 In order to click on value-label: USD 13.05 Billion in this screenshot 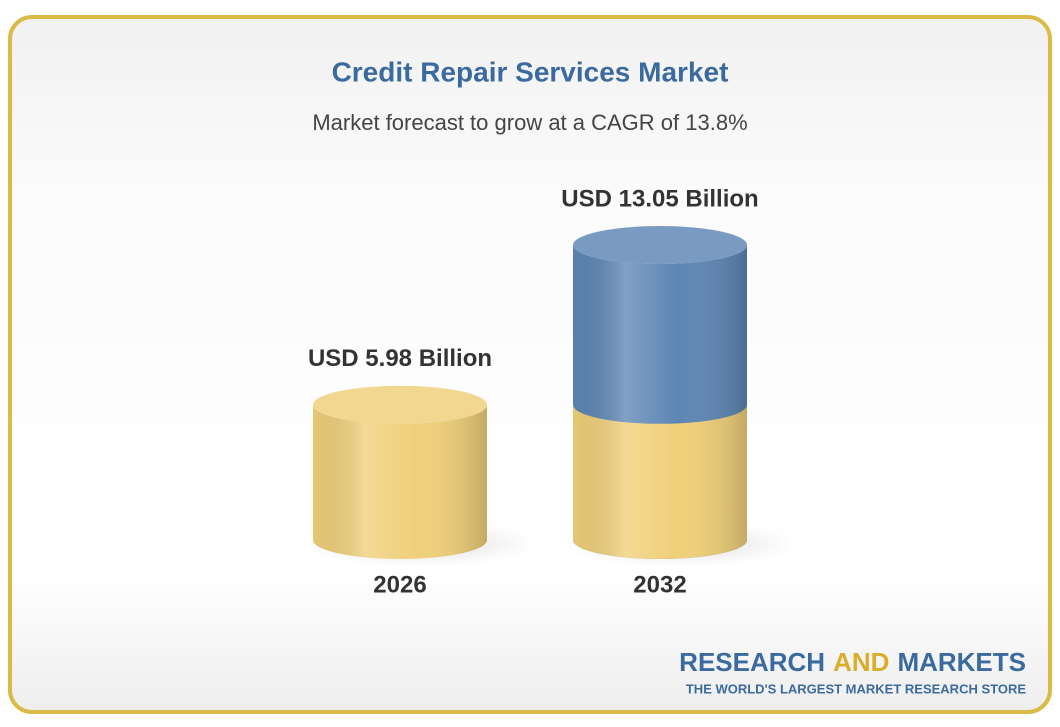, I will do `click(659, 198)`.